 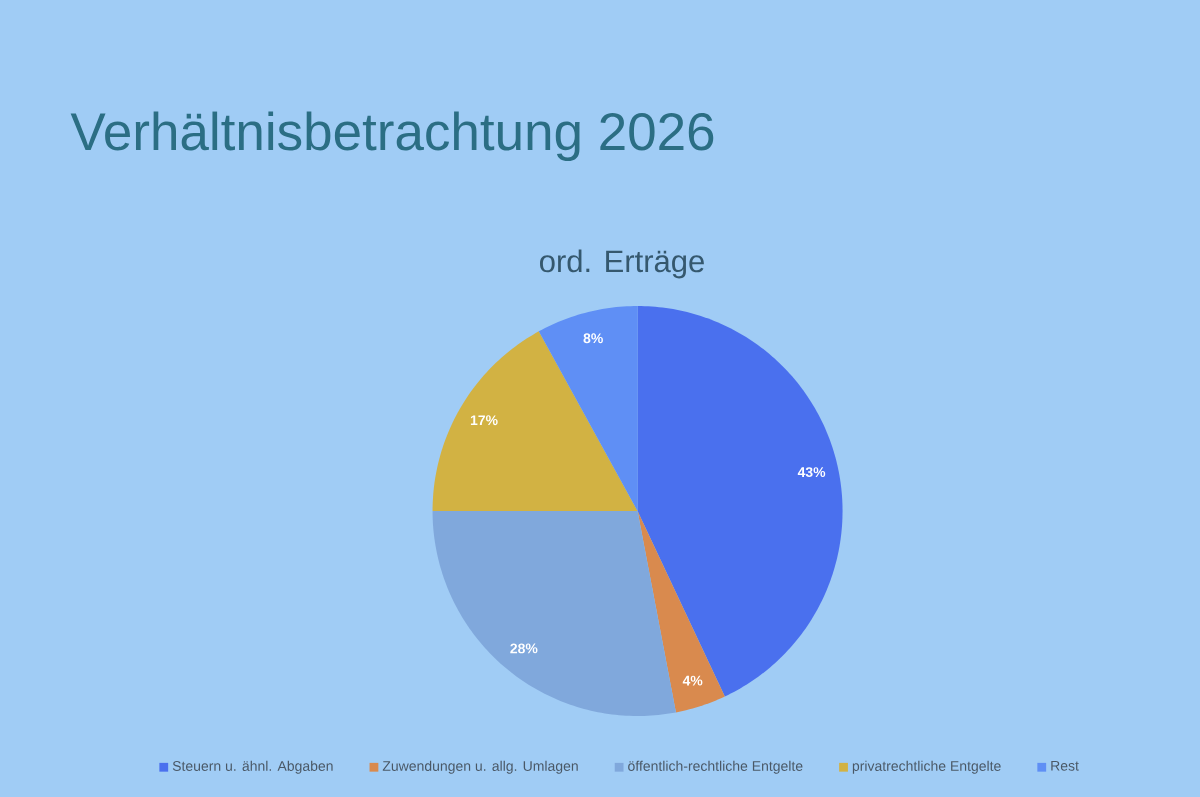 What do you see at coordinates (692, 680) in the screenshot?
I see `data-label: 4%` at bounding box center [692, 680].